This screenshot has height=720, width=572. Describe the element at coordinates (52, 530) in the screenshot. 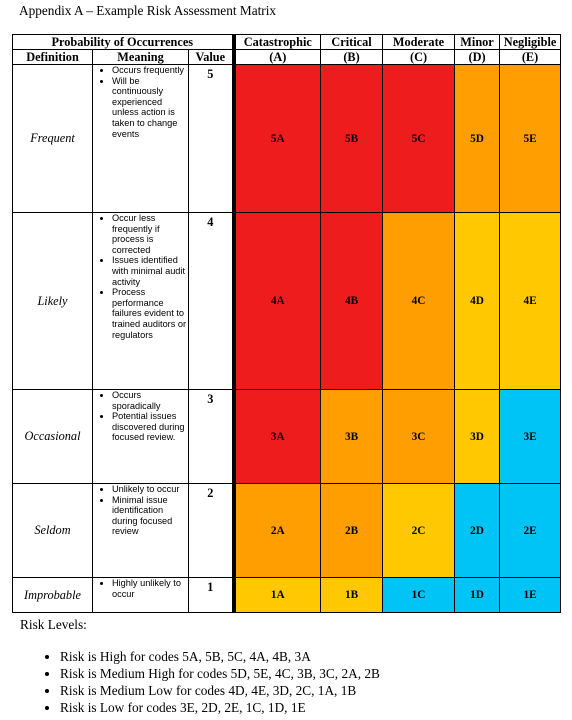

I see `definition-cell: Seldom` at that location.